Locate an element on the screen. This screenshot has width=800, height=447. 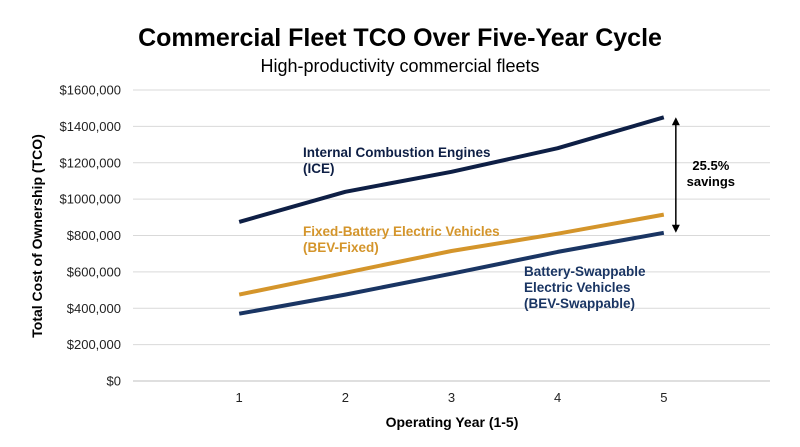
savings-annotation: 25.5% savings is located at coordinates (703, 175).